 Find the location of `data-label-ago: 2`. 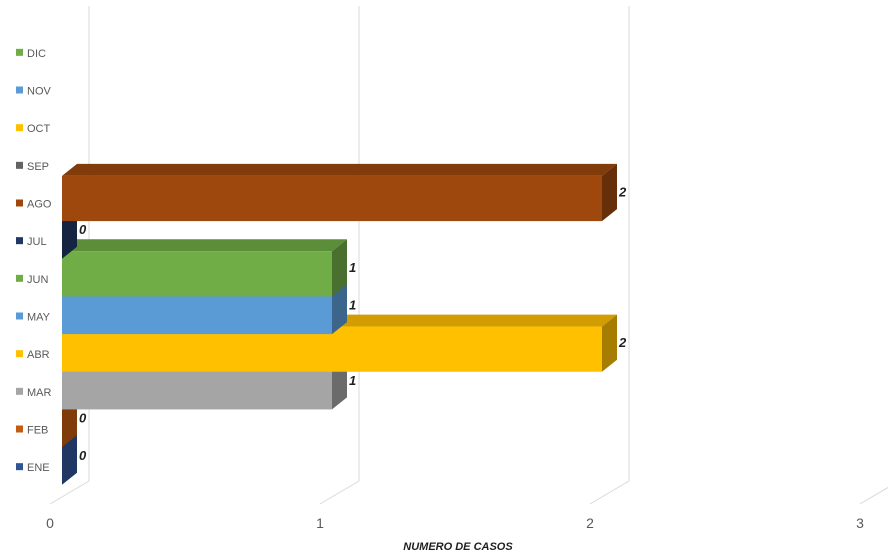

data-label-ago: 2 is located at coordinates (622, 192).